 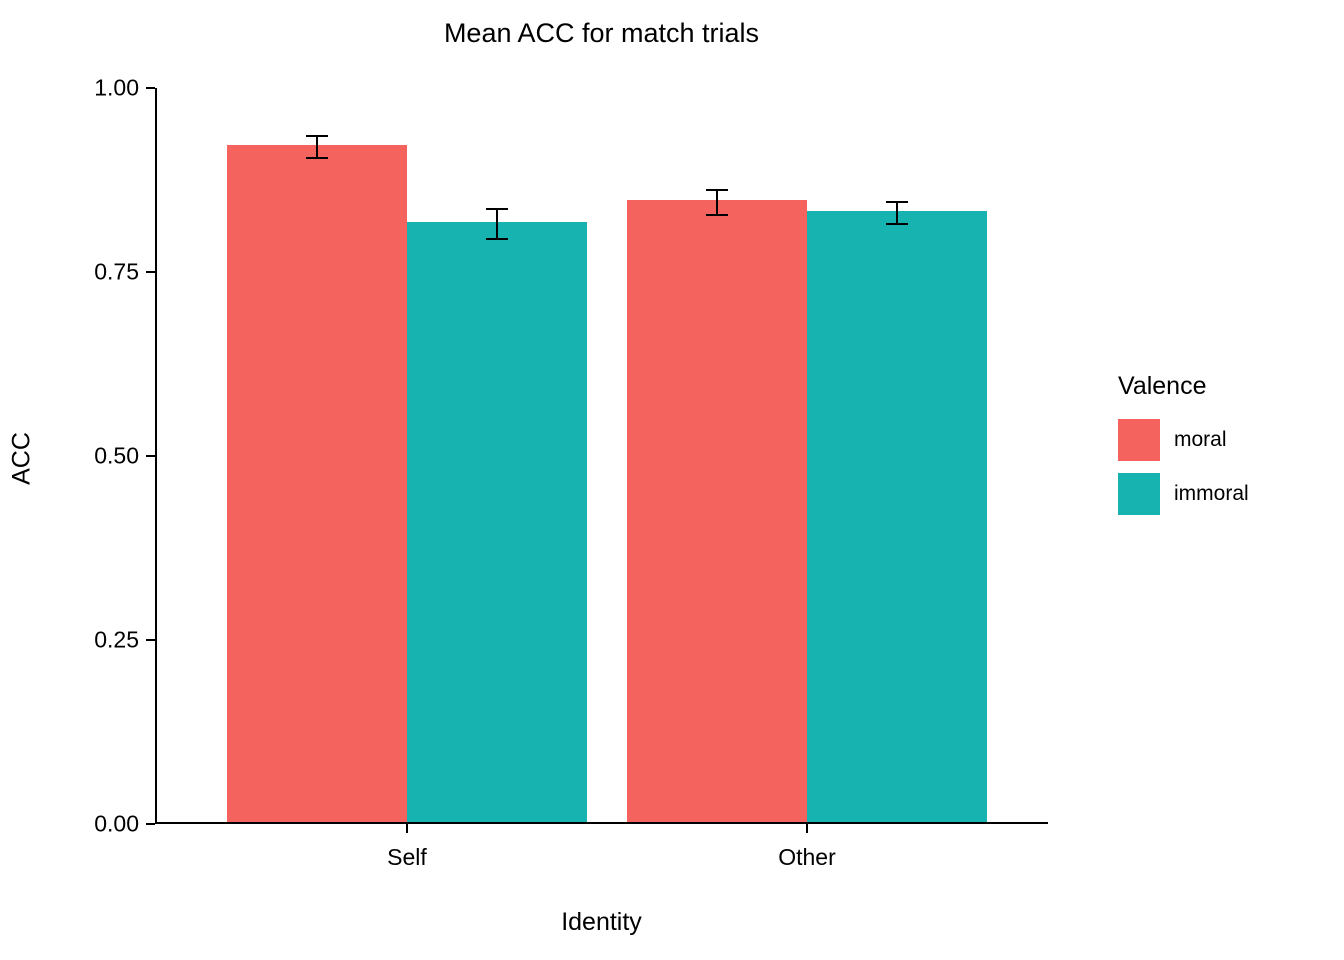 I want to click on legend-items: moral immoral, so click(x=1183, y=467).